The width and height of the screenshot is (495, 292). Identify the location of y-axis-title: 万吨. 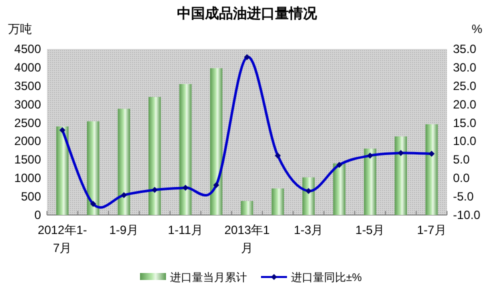
(20, 29).